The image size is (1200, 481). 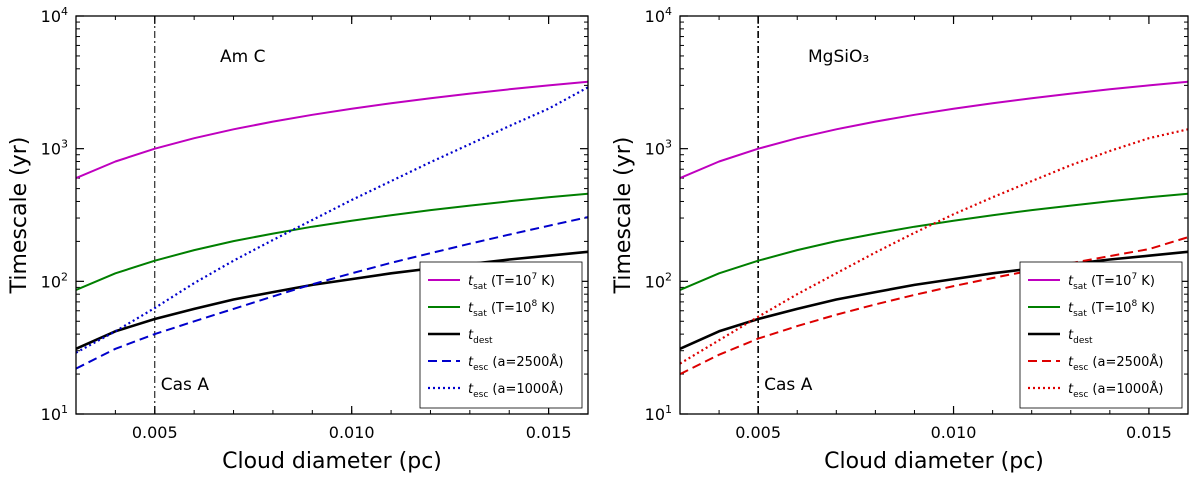 I want to click on panel-label: Am C, so click(x=242, y=57).